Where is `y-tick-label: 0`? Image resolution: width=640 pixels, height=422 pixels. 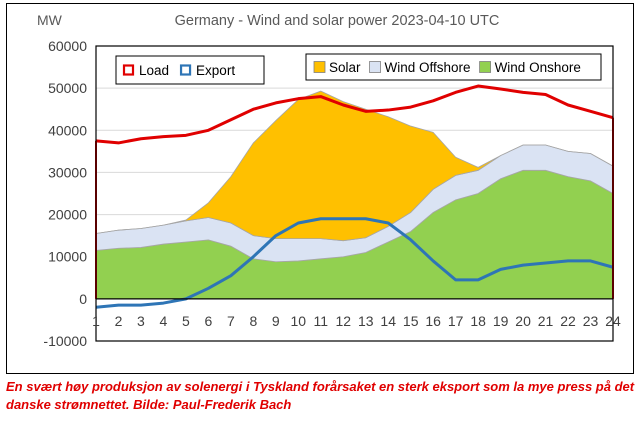 y-tick-label: 0 is located at coordinates (83, 299).